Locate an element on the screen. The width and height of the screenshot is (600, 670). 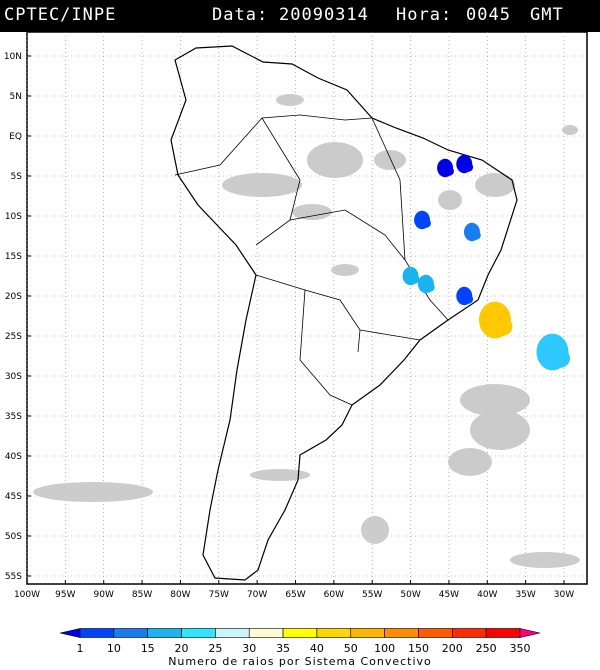
lon-label: 80W is located at coordinates (180, 595).